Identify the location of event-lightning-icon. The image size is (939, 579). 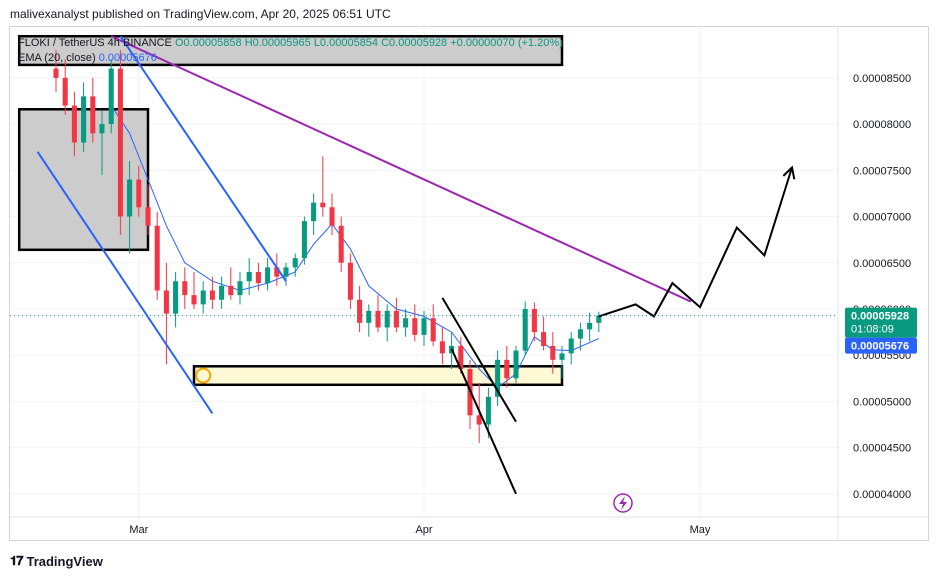
(623, 503).